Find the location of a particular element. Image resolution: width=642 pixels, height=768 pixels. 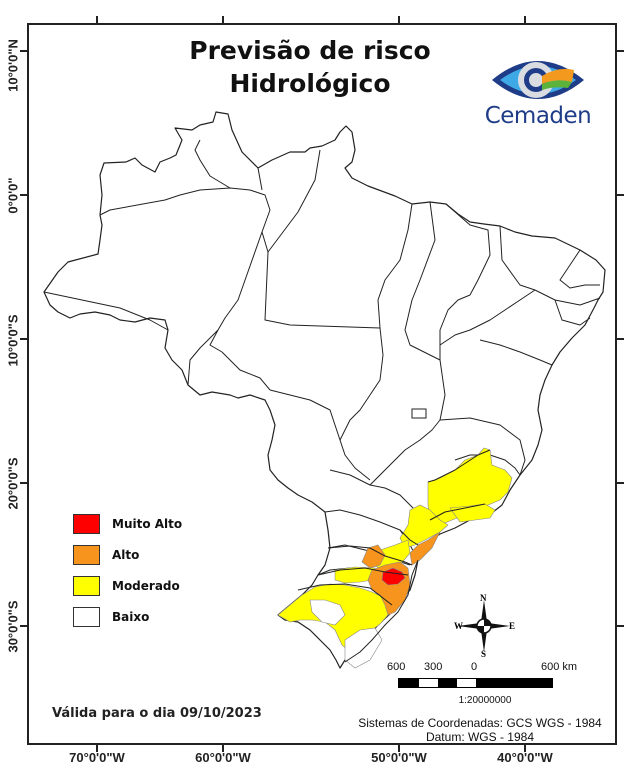

lon-label-50w: 50°0'0"W is located at coordinates (399, 757).